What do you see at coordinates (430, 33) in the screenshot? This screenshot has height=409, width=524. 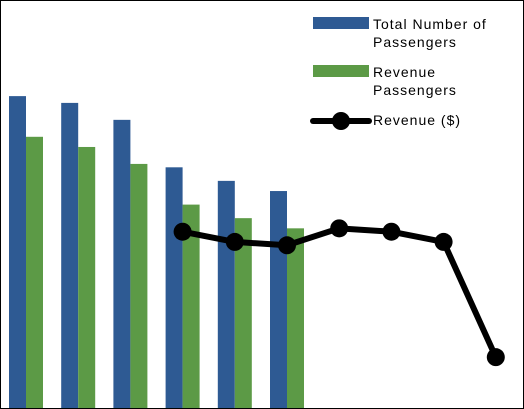 I see `legend-label-1: Total Number of Passengers` at bounding box center [430, 33].